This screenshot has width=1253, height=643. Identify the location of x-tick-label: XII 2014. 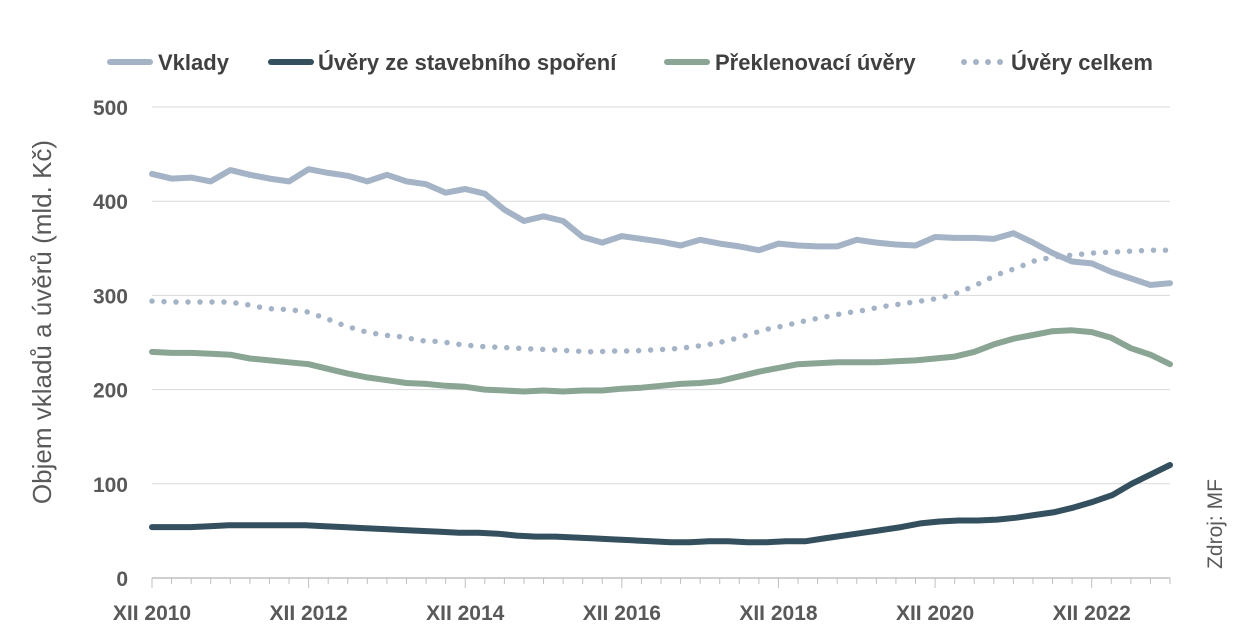
(465, 613).